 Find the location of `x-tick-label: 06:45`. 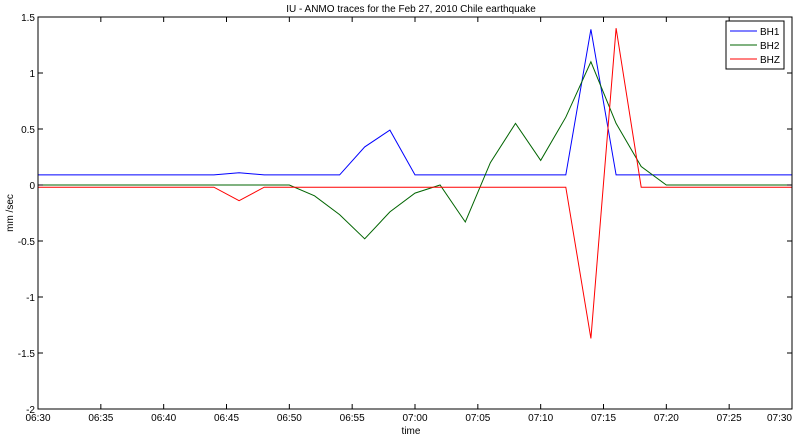

x-tick-label: 06:45 is located at coordinates (226, 418).